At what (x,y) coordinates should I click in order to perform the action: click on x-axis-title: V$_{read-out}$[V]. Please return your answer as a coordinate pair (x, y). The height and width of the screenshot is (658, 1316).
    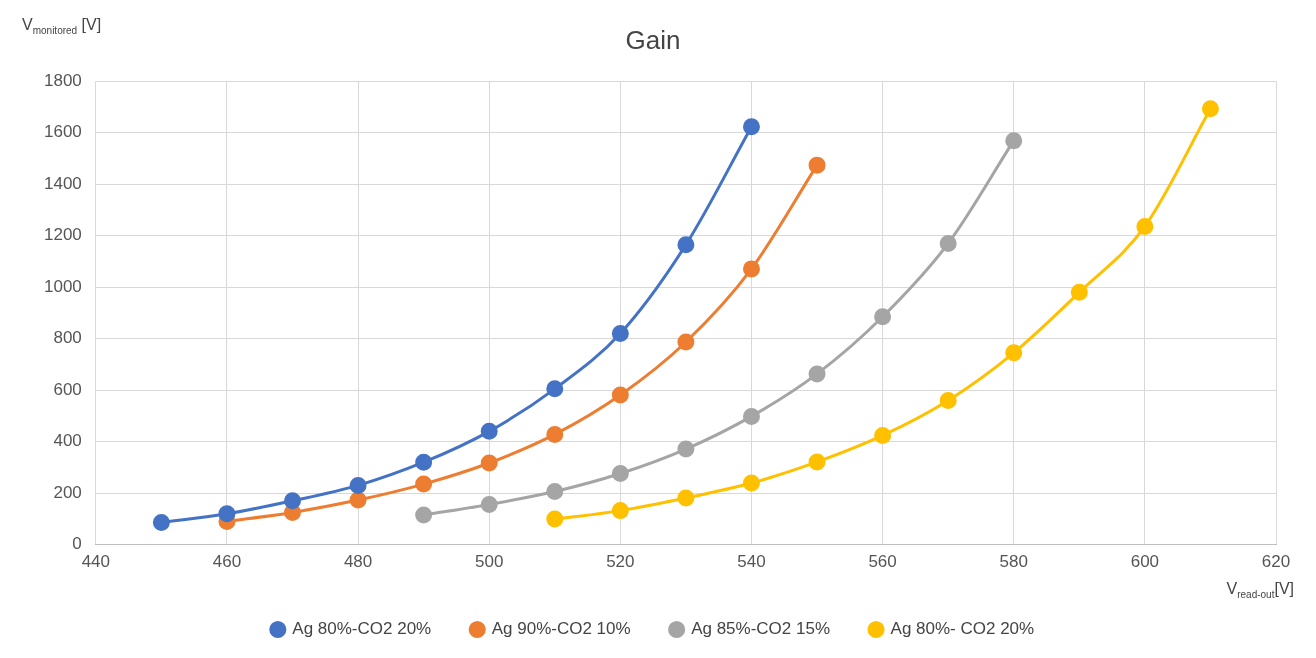
    Looking at the image, I should click on (1260, 590).